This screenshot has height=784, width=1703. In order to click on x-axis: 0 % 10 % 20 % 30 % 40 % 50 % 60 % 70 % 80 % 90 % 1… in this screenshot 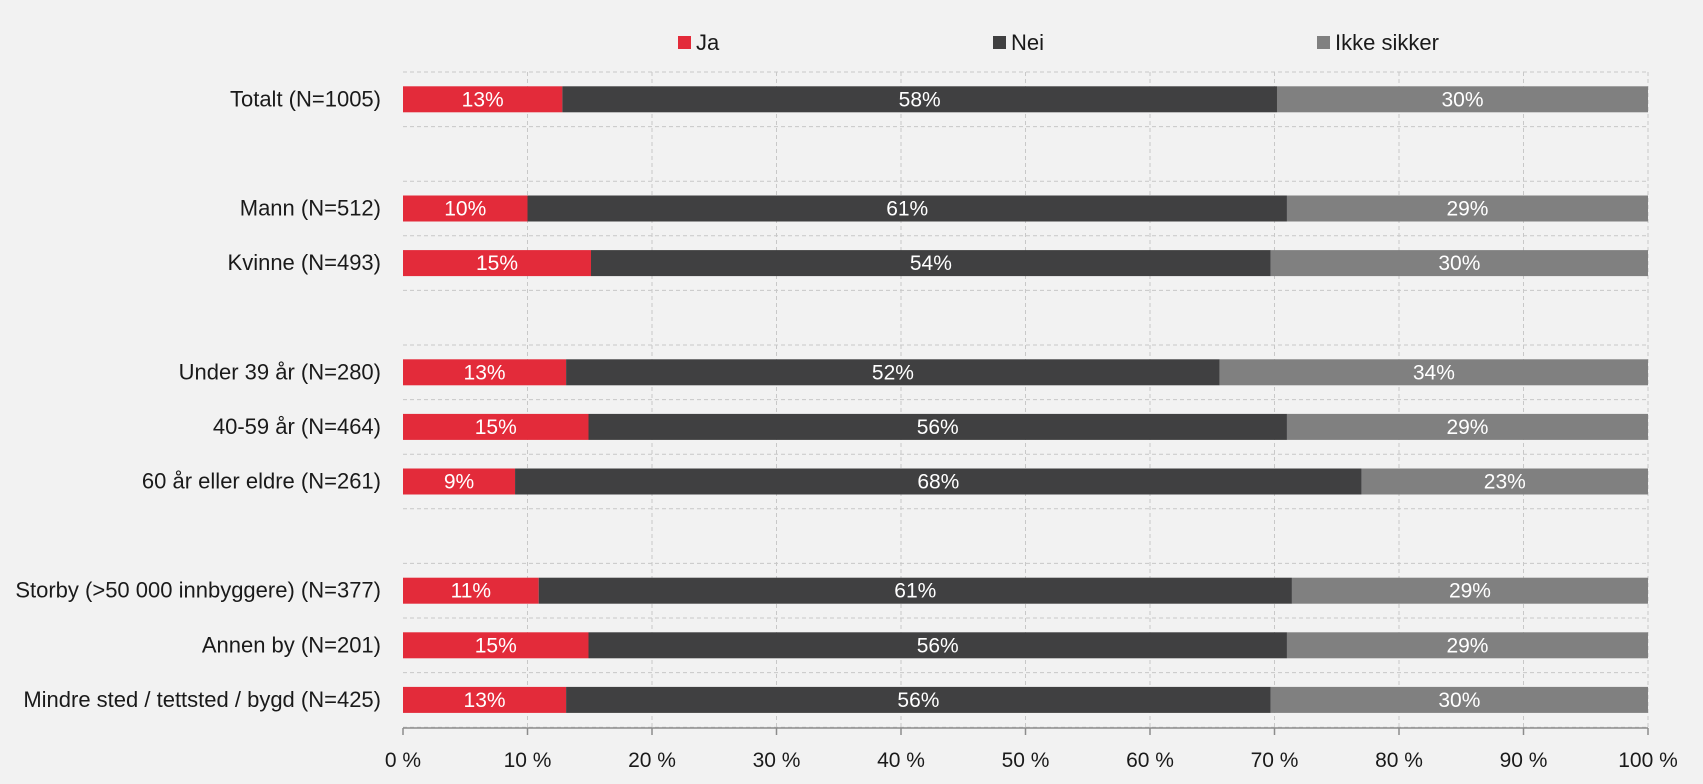, I will do `click(1031, 749)`.